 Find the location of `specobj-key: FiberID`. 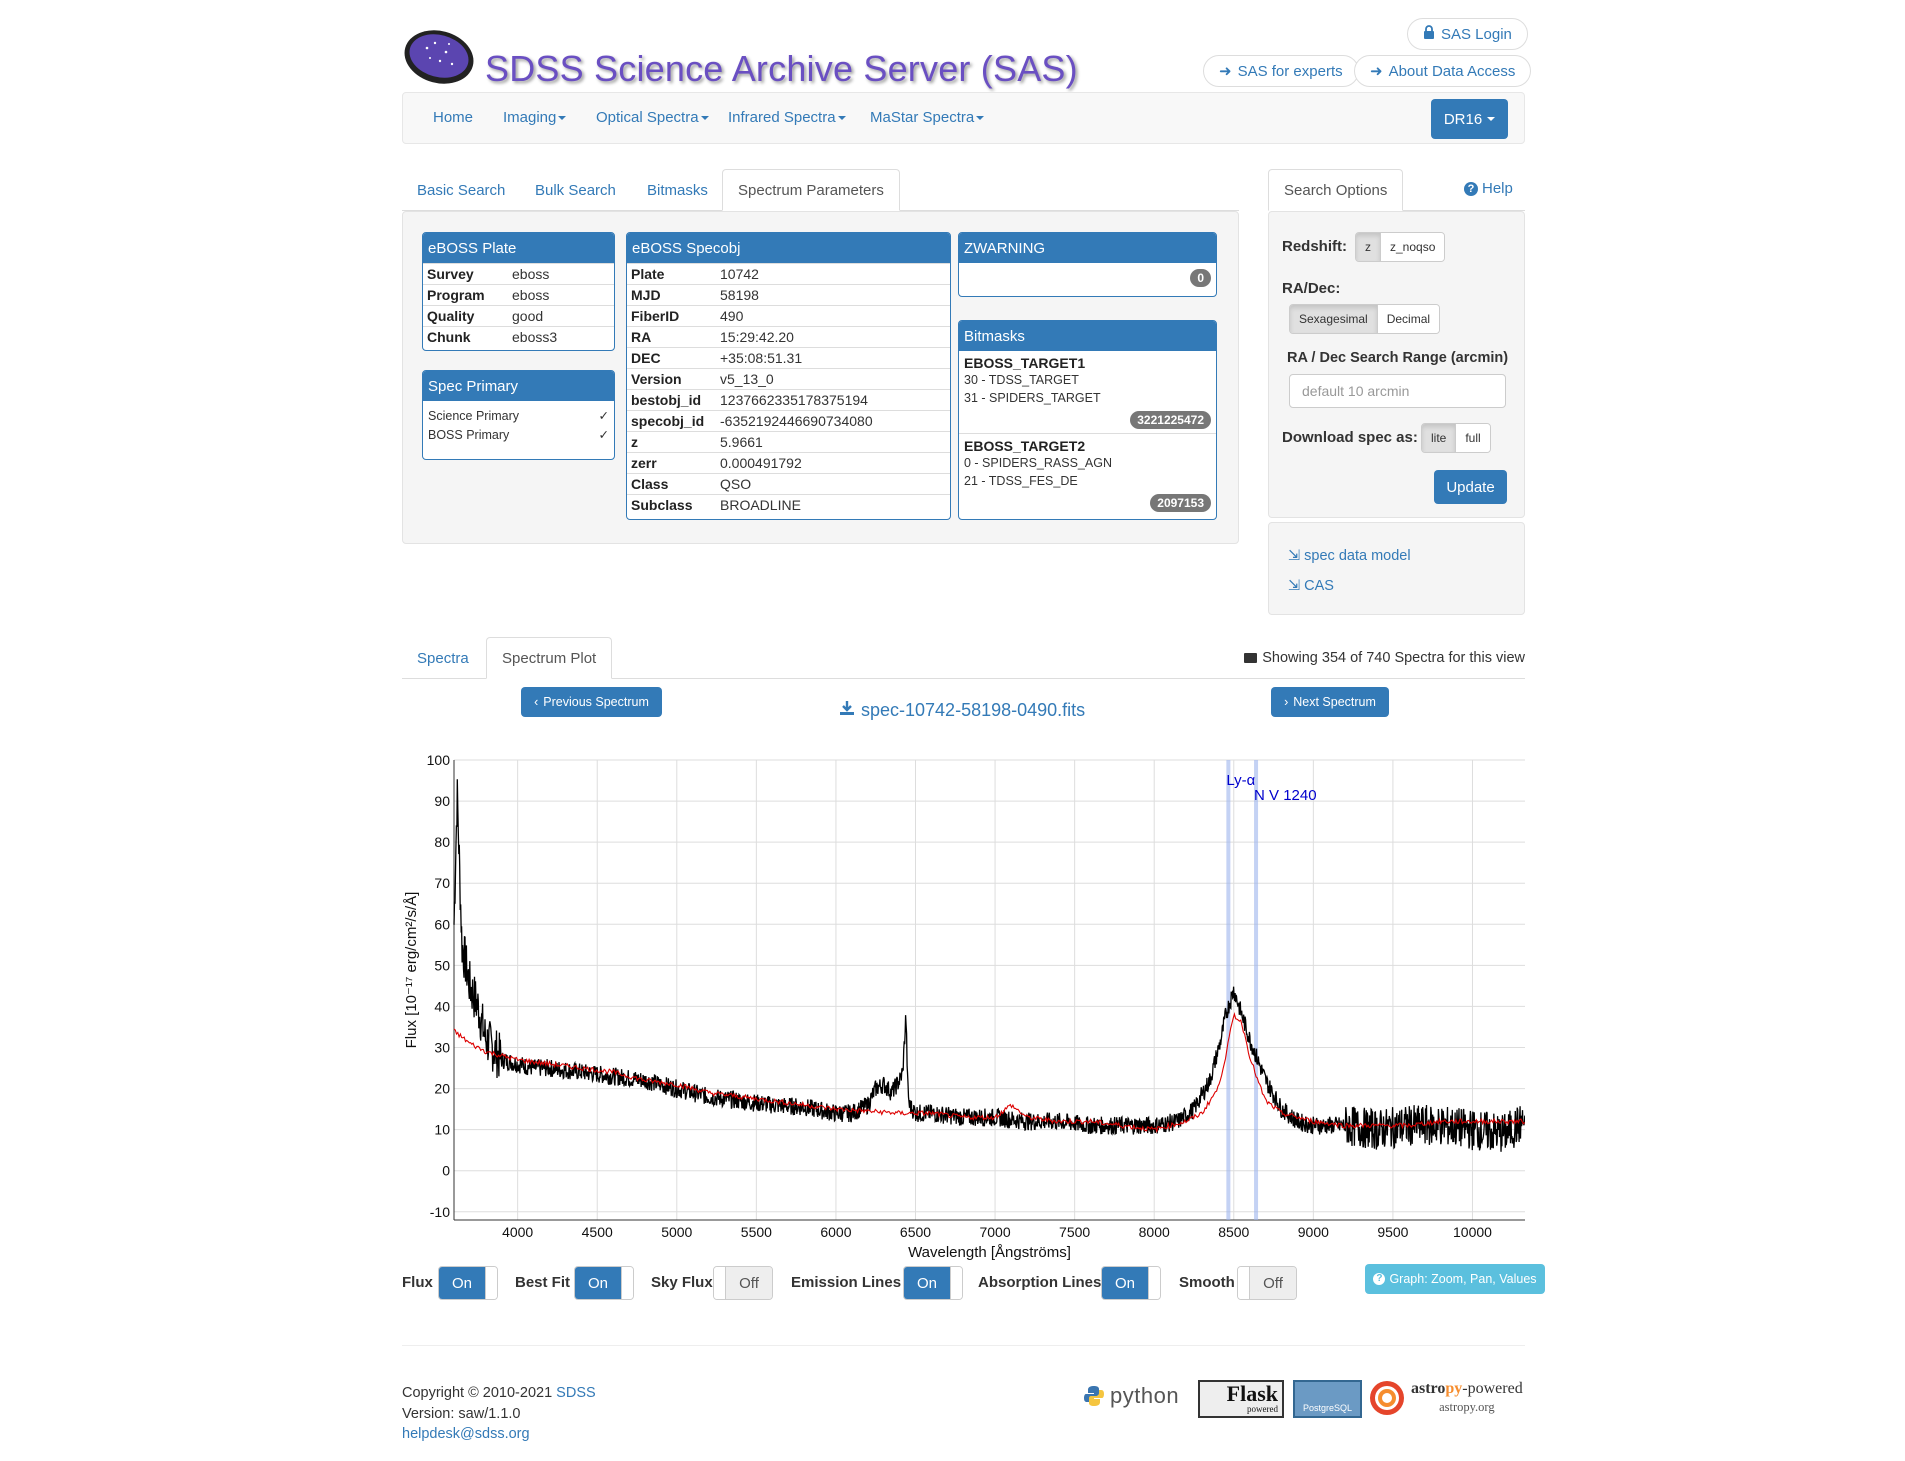

specobj-key: FiberID is located at coordinates (671, 316).